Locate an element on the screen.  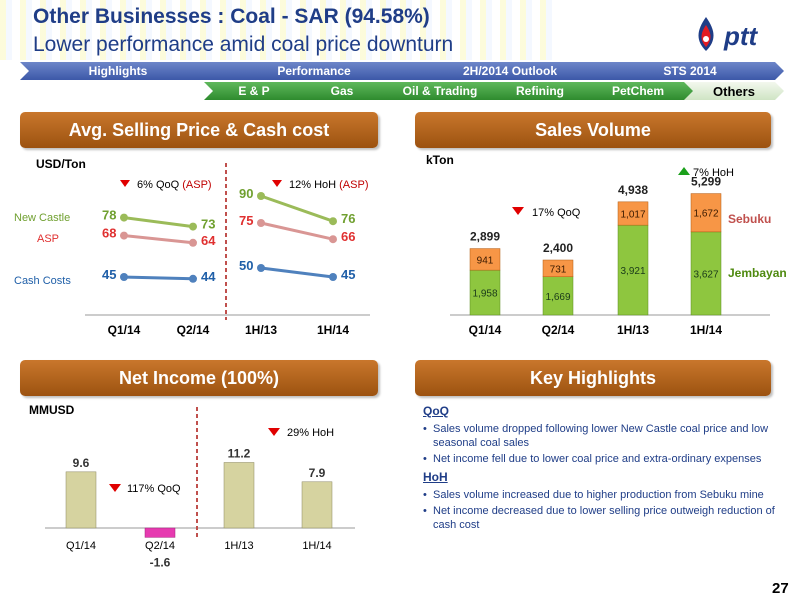
asp-tick-label: 1H/14 is located at coordinates (333, 330).